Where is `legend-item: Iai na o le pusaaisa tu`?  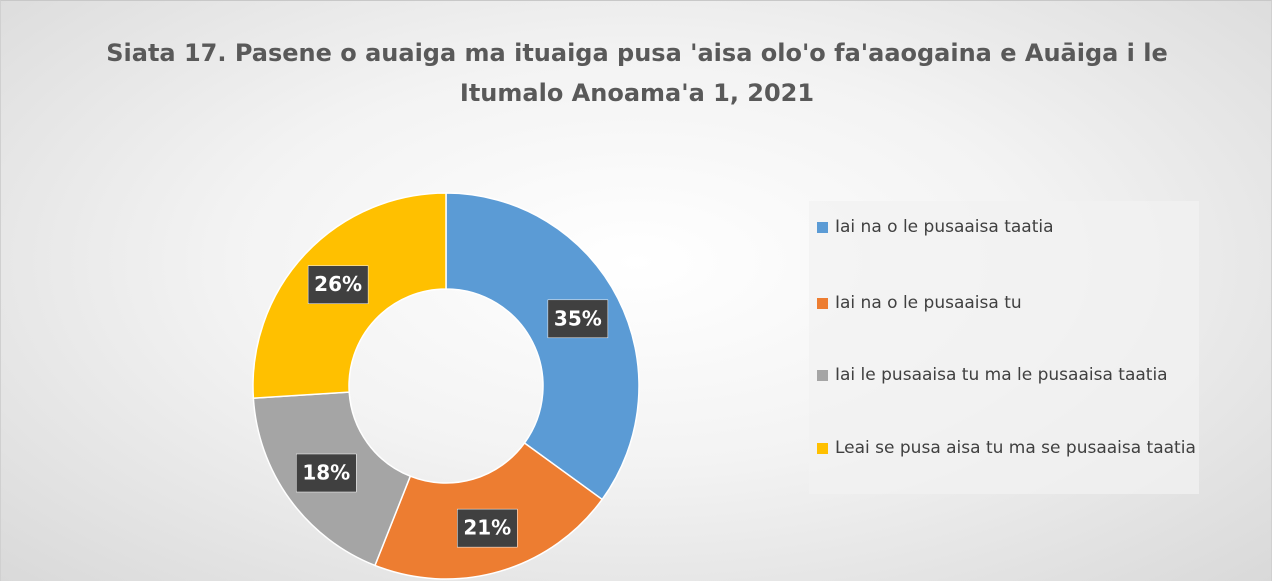
legend-item: Iai na o le pusaaisa tu is located at coordinates (1011, 303).